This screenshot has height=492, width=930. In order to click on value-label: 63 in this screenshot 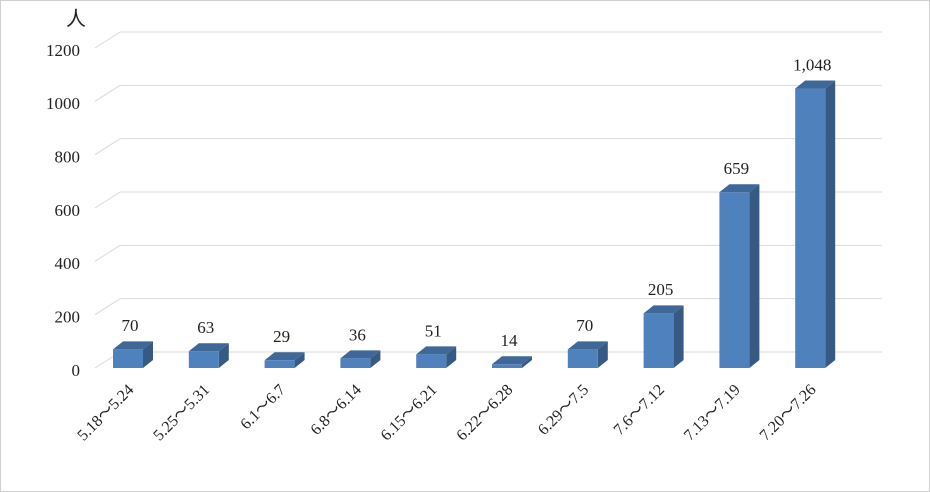, I will do `click(205, 327)`.